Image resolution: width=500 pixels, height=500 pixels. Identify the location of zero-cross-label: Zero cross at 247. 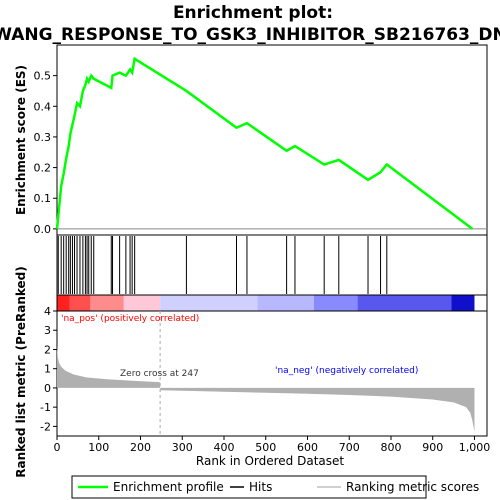
(159, 374).